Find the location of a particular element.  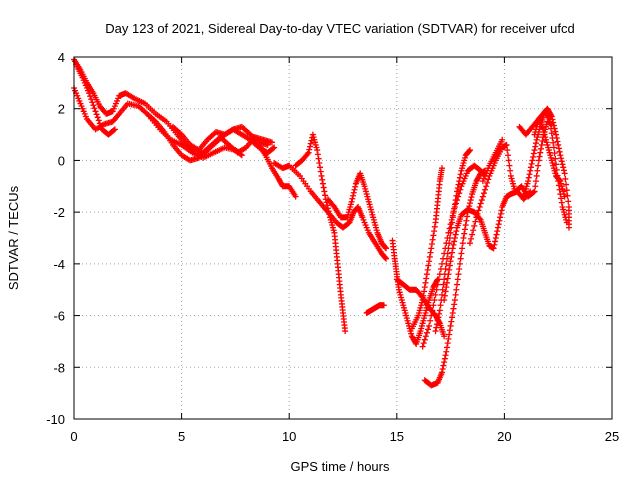

x-tick-label: 20 is located at coordinates (504, 436).